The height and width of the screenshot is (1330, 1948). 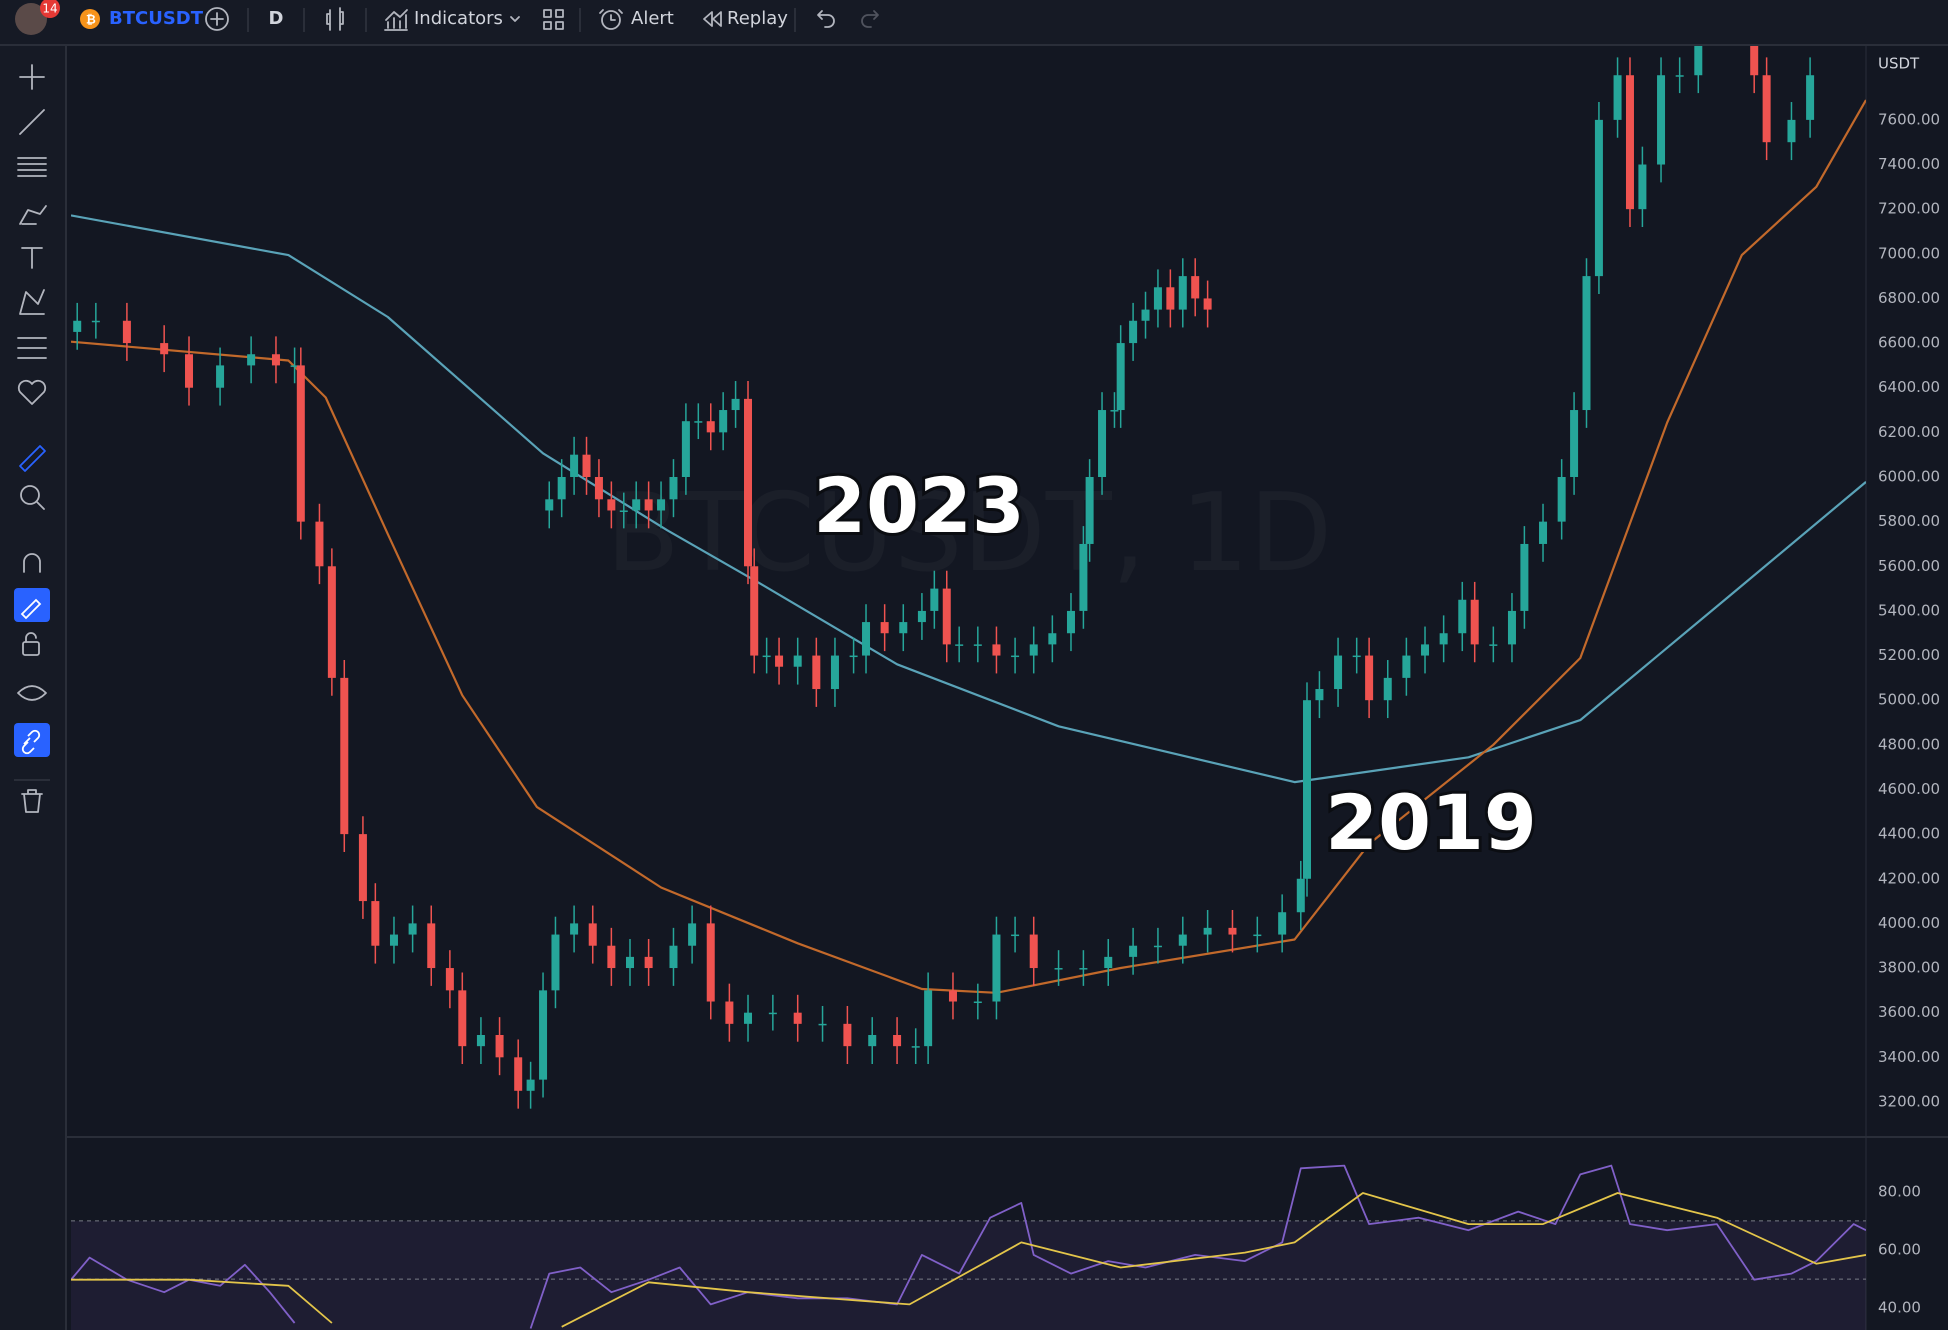 I want to click on favorites, so click(x=32, y=392).